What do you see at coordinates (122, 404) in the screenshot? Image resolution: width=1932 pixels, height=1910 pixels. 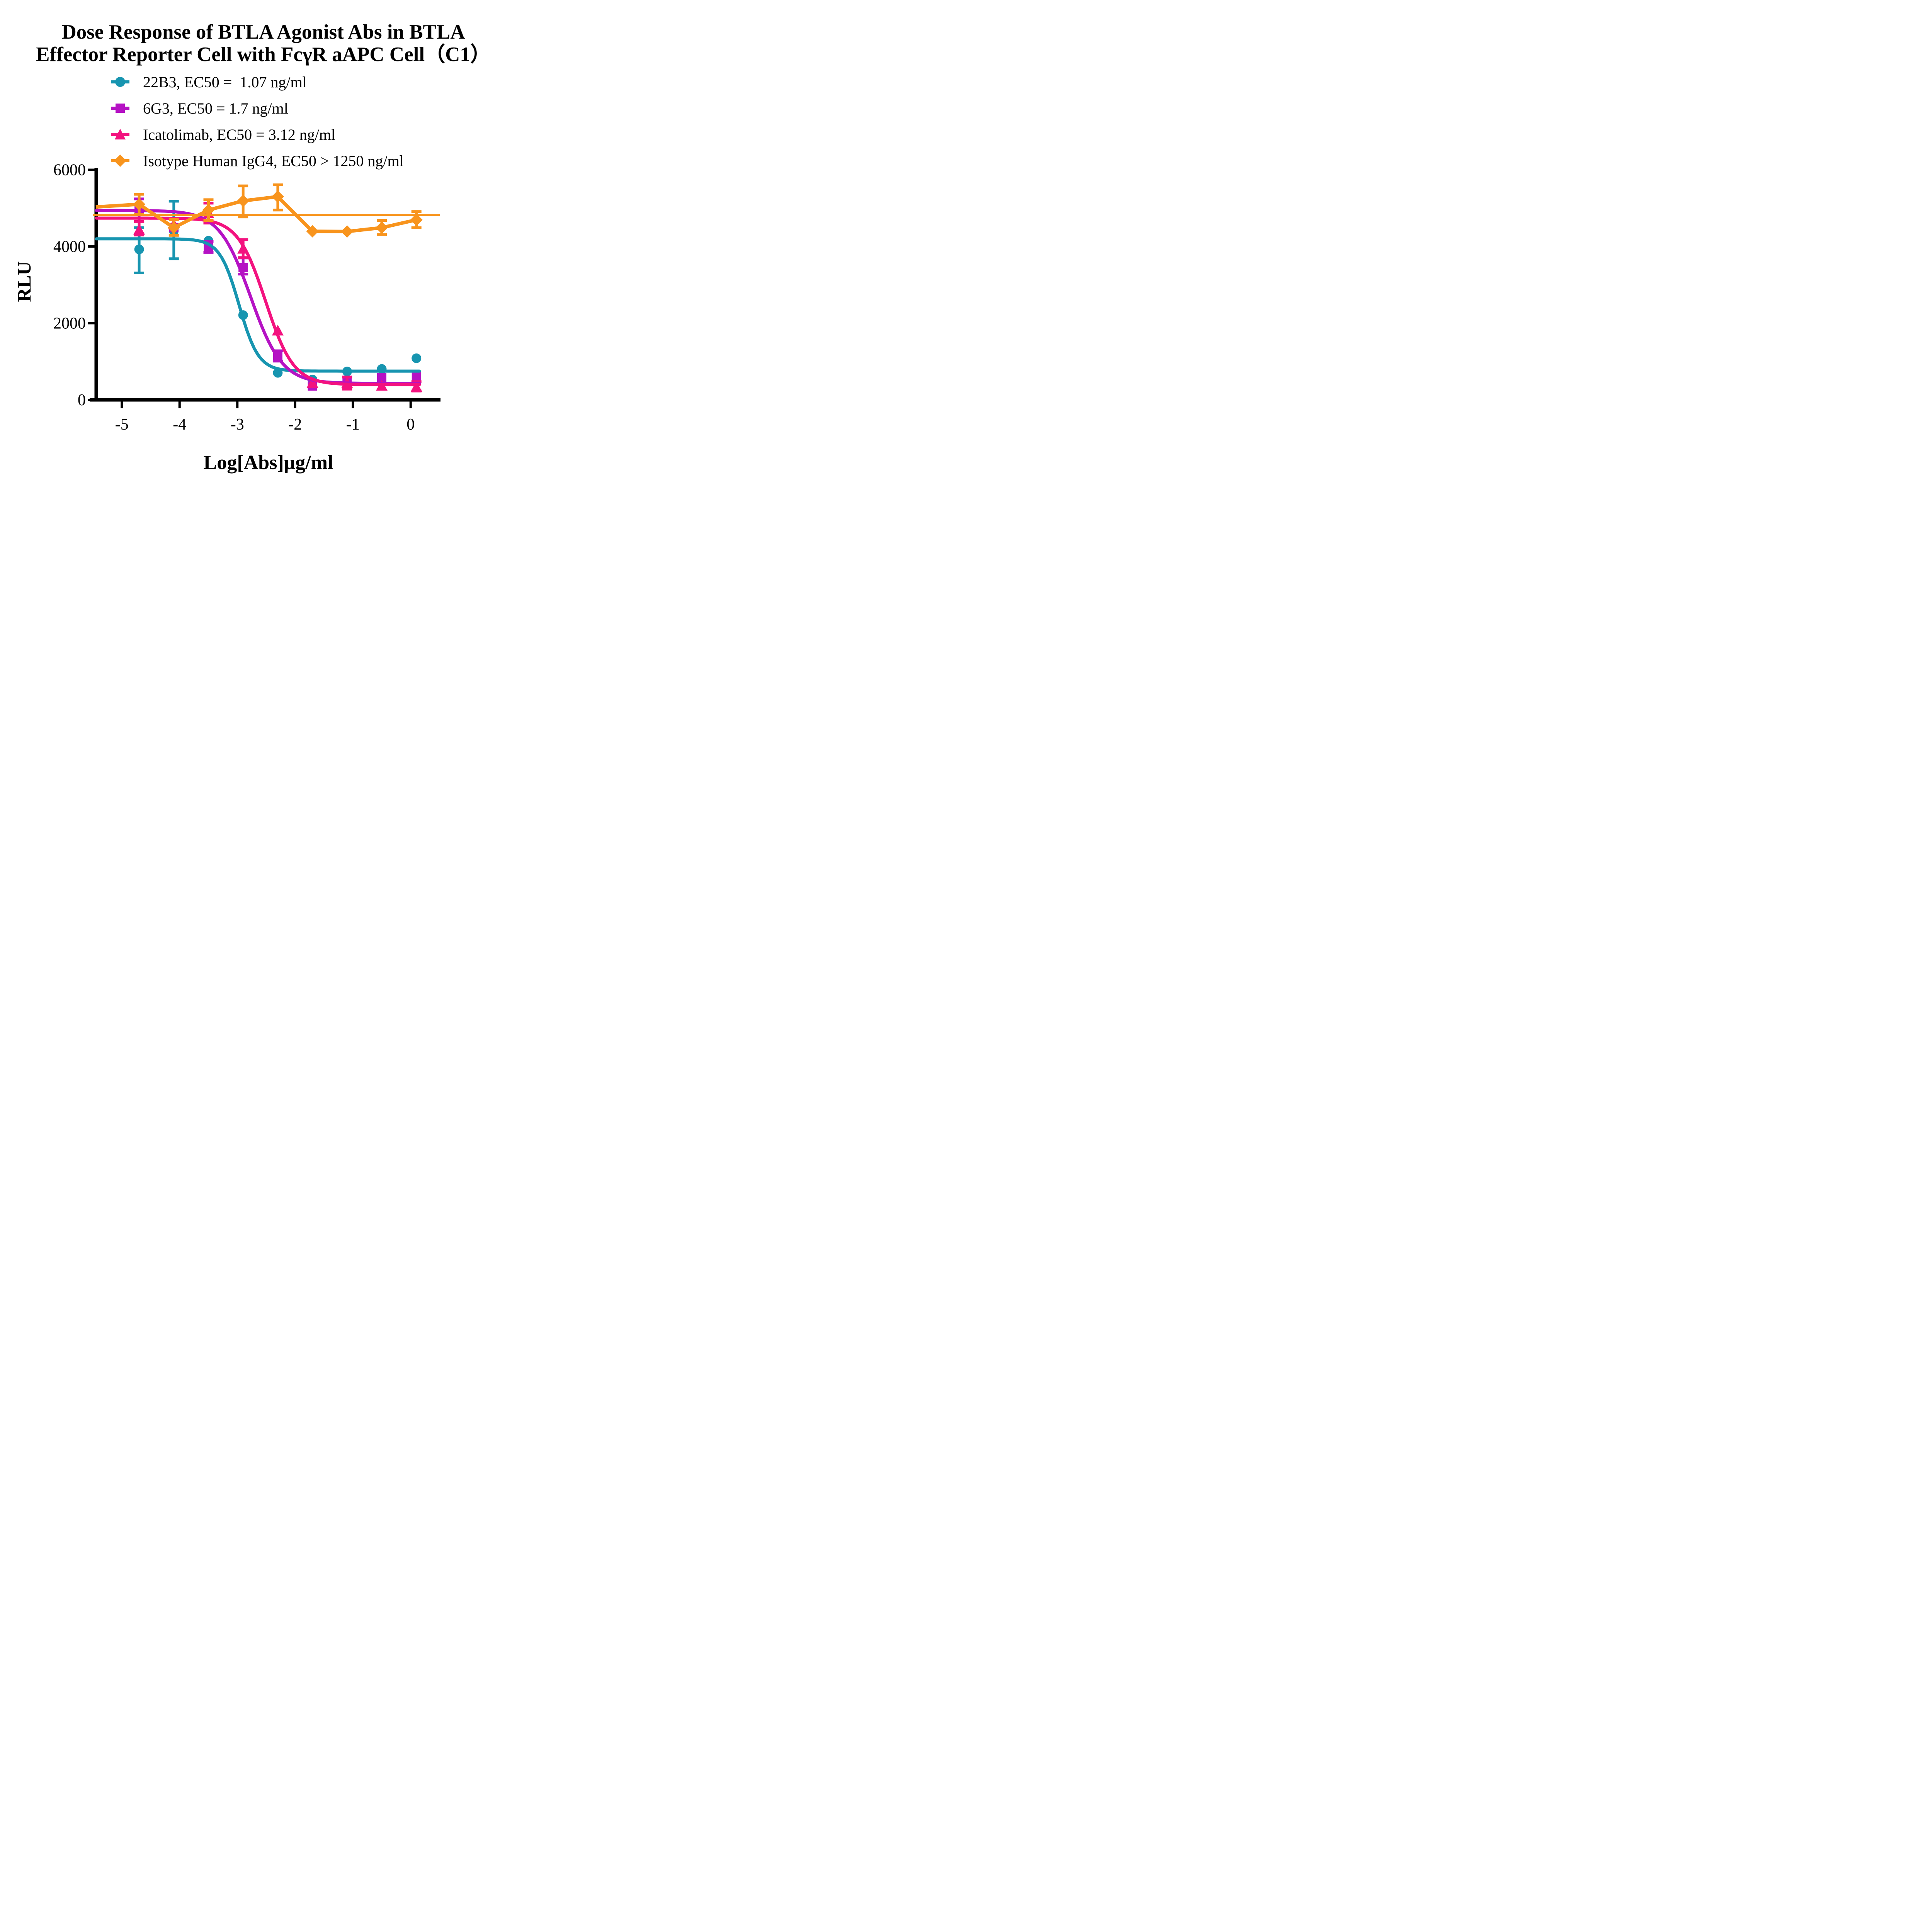 I see `x-tick--5` at bounding box center [122, 404].